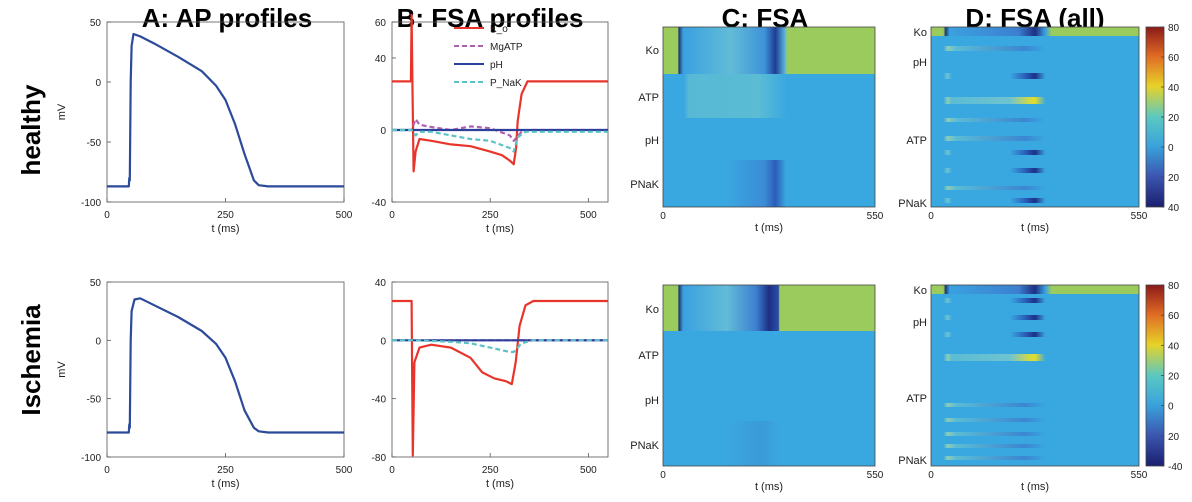 Image resolution: width=1192 pixels, height=502 pixels. I want to click on series-line-p-nak, so click(500, 140).